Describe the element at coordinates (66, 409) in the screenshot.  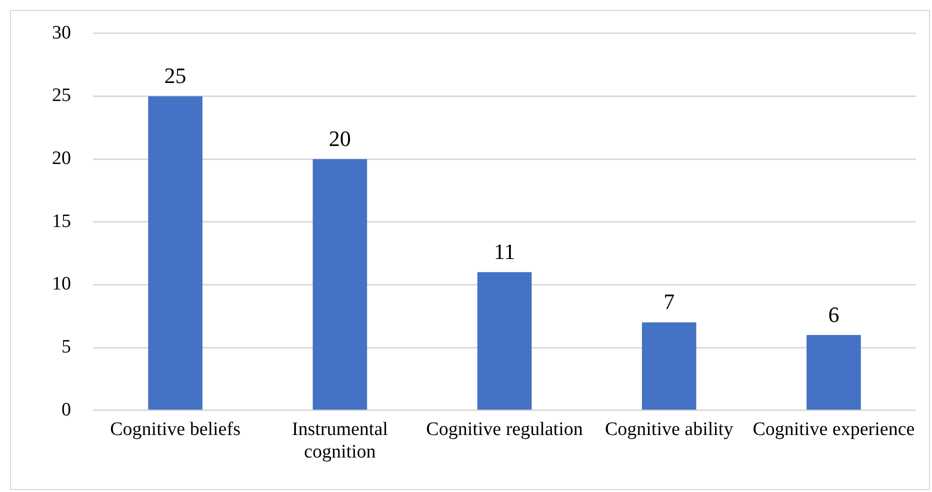
I see `y-tick-label: 0` at that location.